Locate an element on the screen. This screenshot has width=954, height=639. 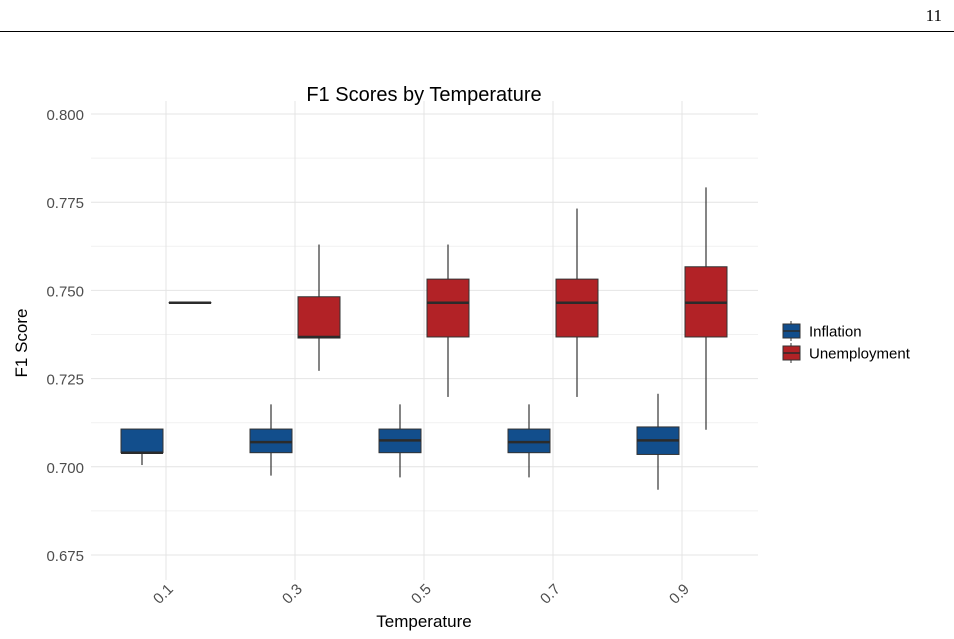
y-tick-label: 0.700 is located at coordinates (65, 468).